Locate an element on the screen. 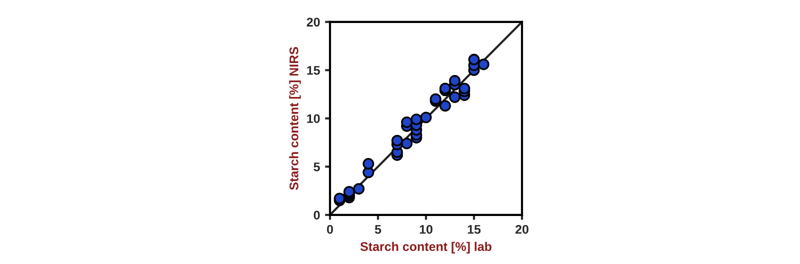 The height and width of the screenshot is (264, 800). x-tick-label: 10 is located at coordinates (426, 229).